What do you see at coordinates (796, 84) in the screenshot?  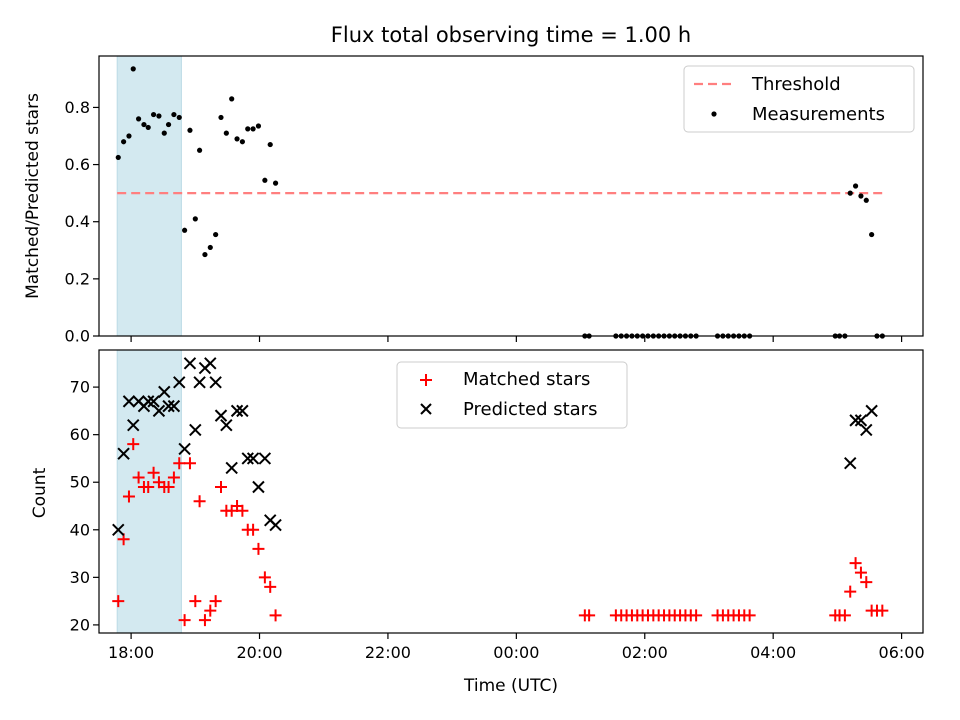 I see `threshold-legend-label: Threshold` at bounding box center [796, 84].